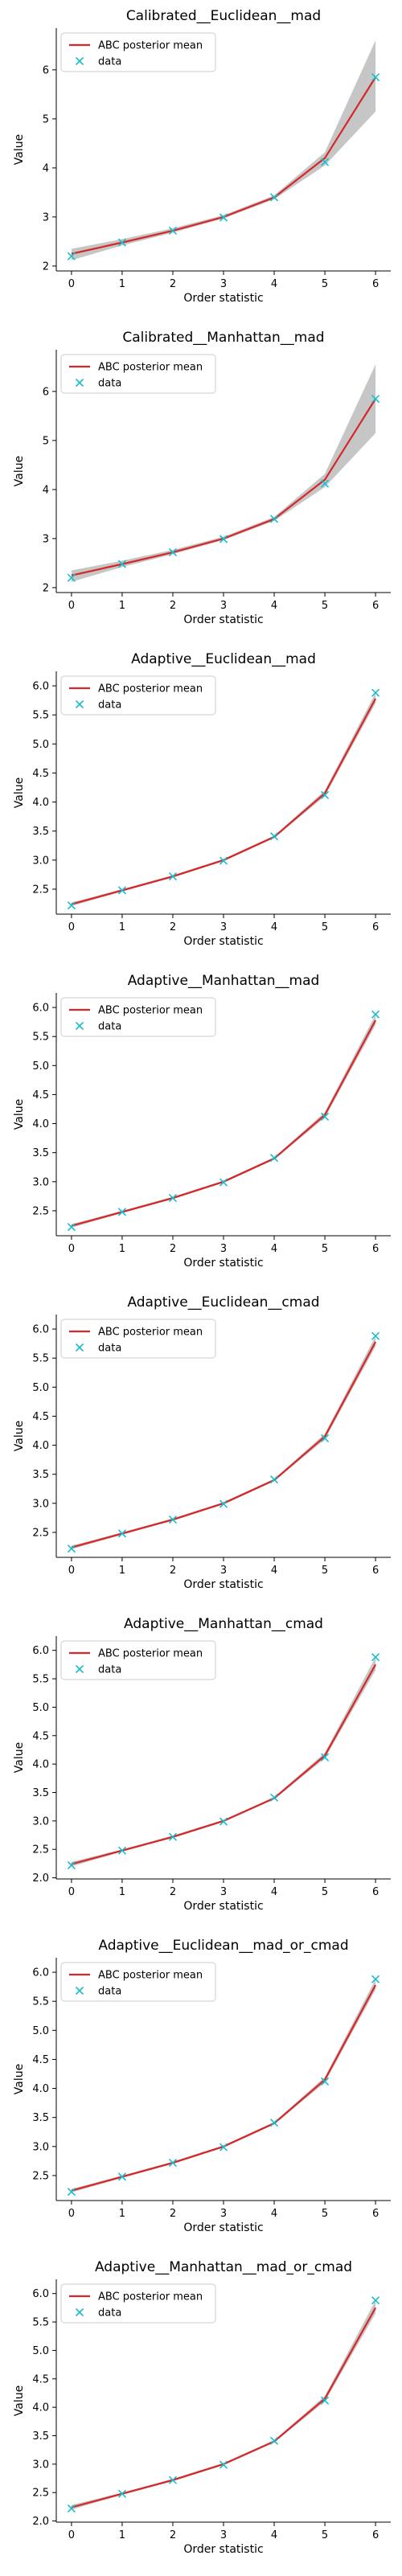  What do you see at coordinates (46, 266) in the screenshot?
I see `y-tick-label: 2` at bounding box center [46, 266].